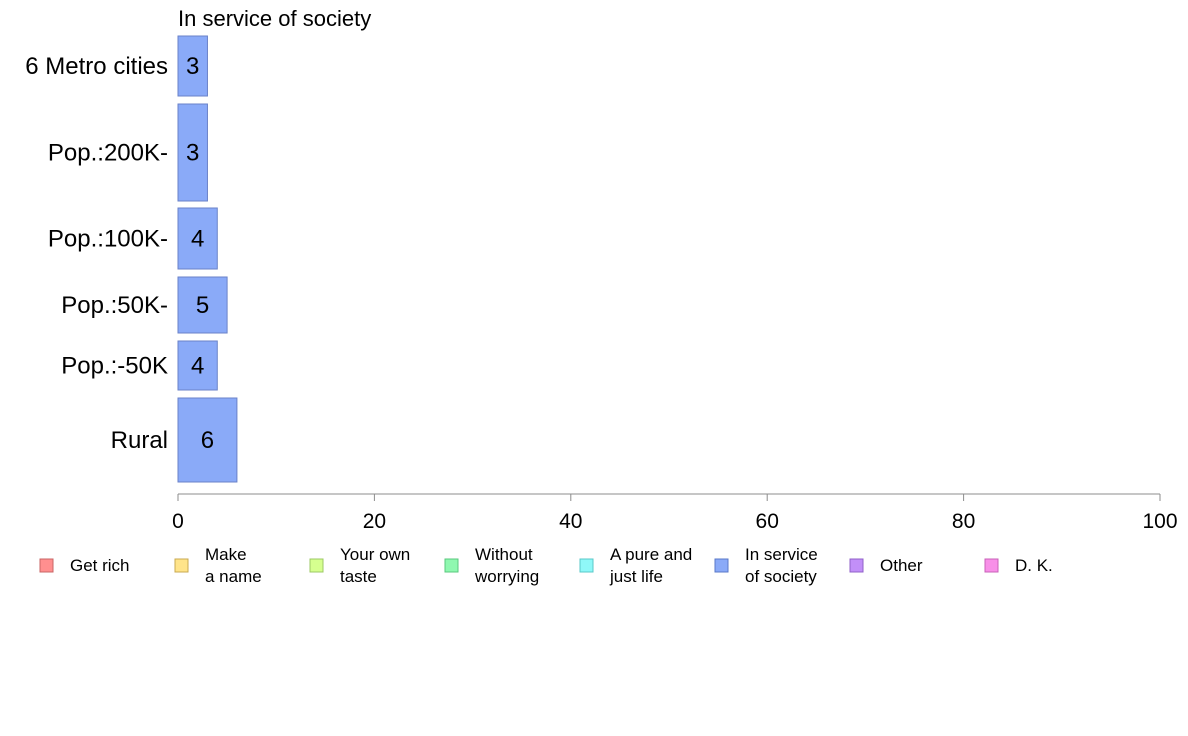 This screenshot has width=1188, height=736. I want to click on legend-label: Make, so click(226, 554).